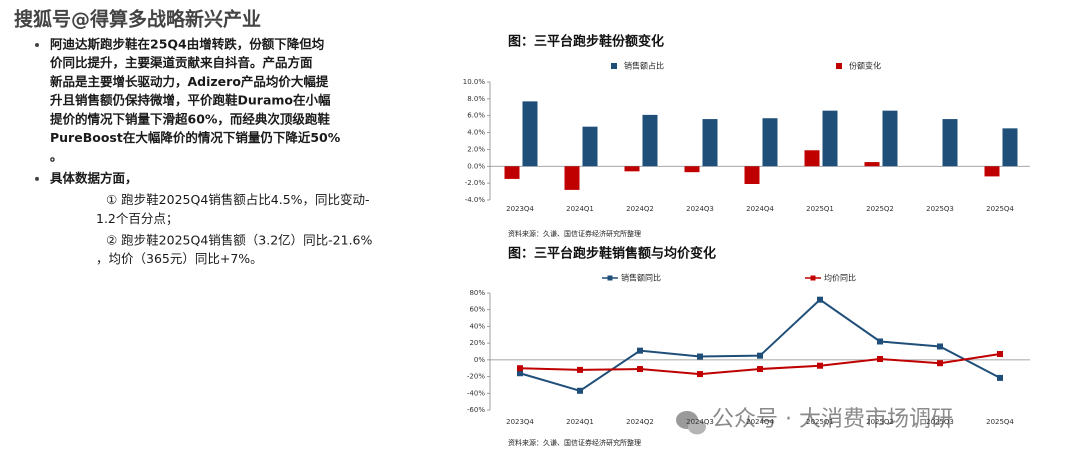  I want to click on watermark-bottom: 公众号 · 大消费市场调研, so click(832, 419).